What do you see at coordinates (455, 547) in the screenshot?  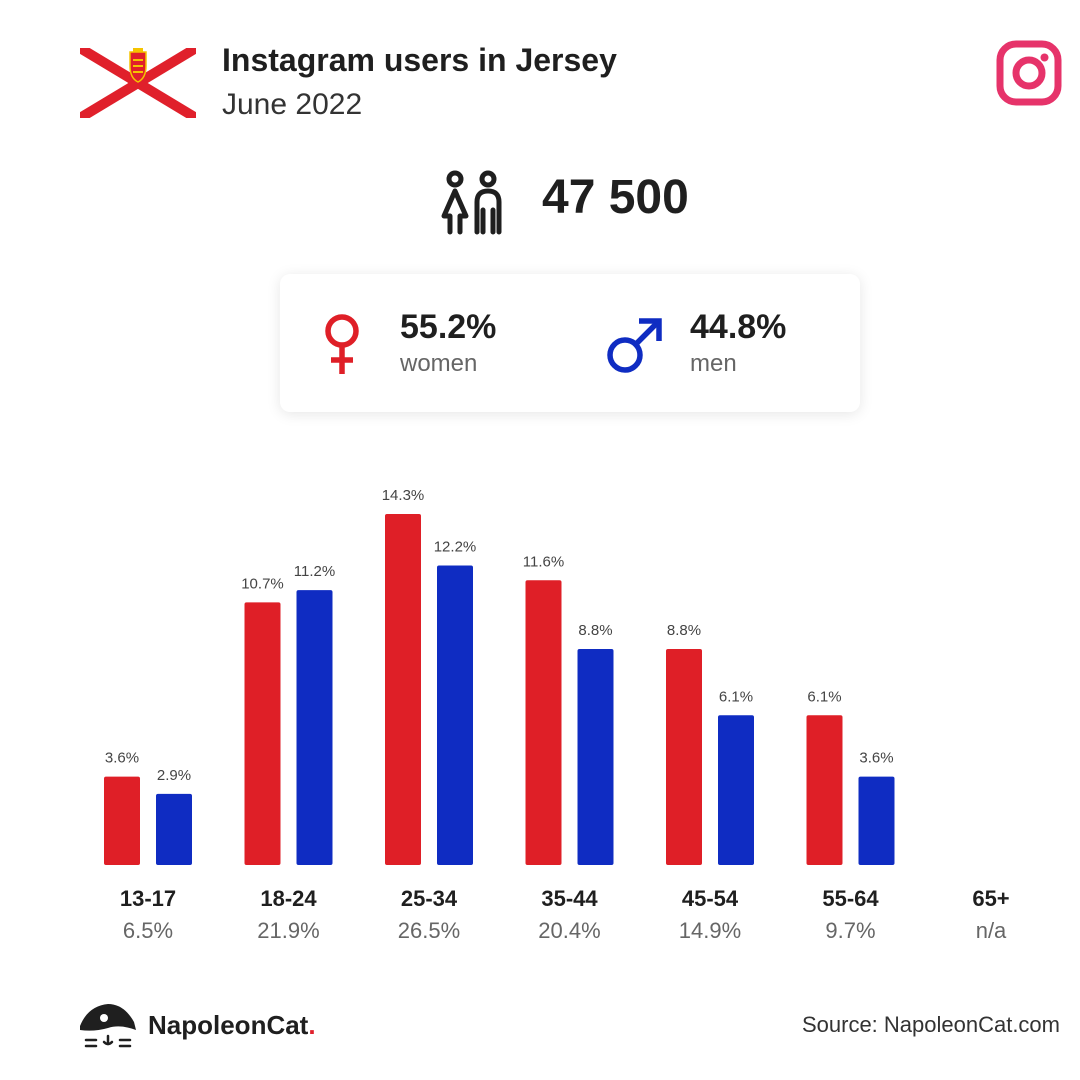 I see `data-label-men-25-34: 12.2%` at bounding box center [455, 547].